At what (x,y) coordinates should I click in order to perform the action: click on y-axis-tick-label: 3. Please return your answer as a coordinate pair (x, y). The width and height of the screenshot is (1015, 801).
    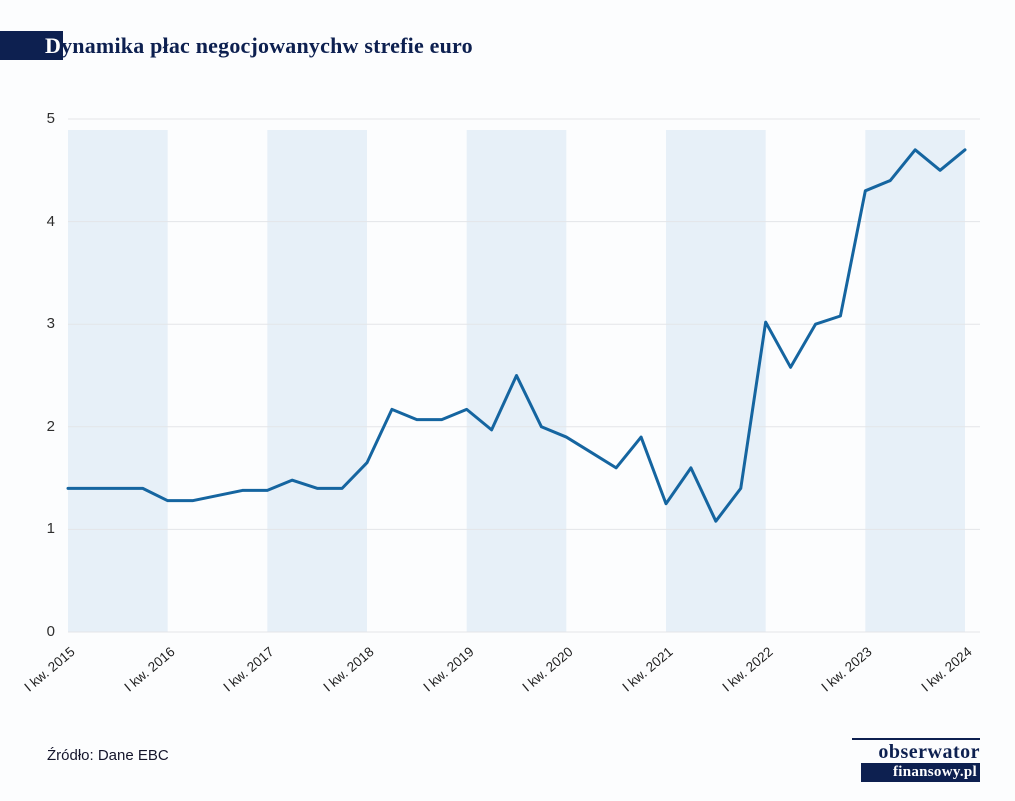
    Looking at the image, I should click on (50, 324).